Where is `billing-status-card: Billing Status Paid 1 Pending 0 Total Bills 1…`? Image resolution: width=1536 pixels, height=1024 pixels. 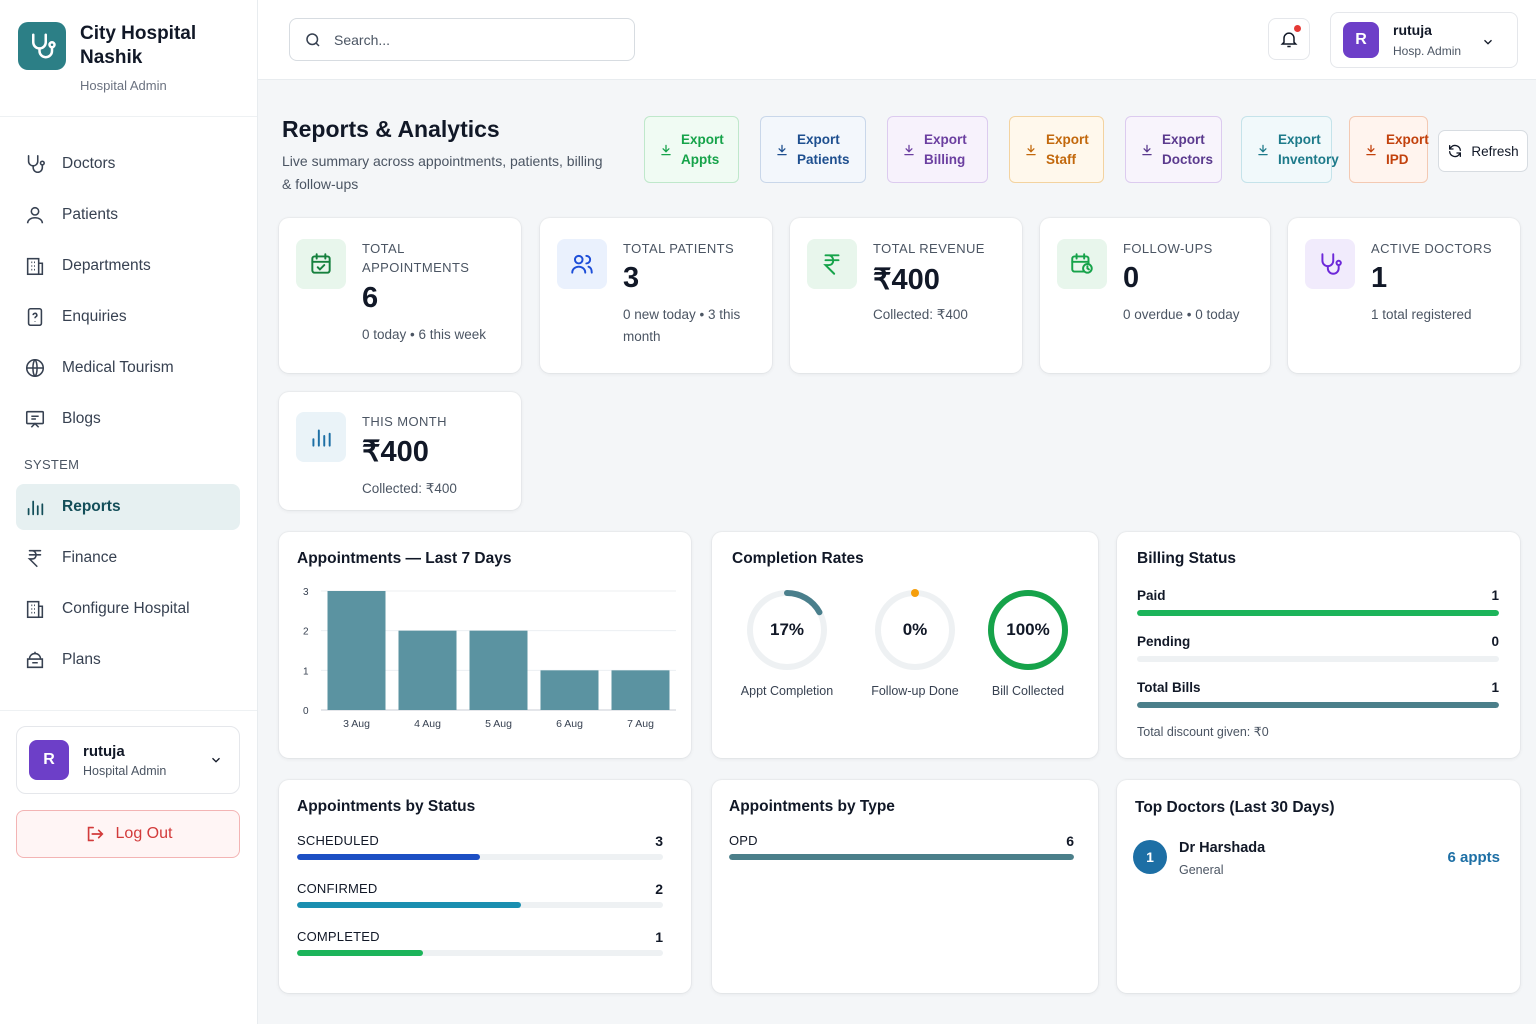
billing-status-card: Billing Status Paid 1 Pending 0 Total Bills 1… is located at coordinates (1318, 645).